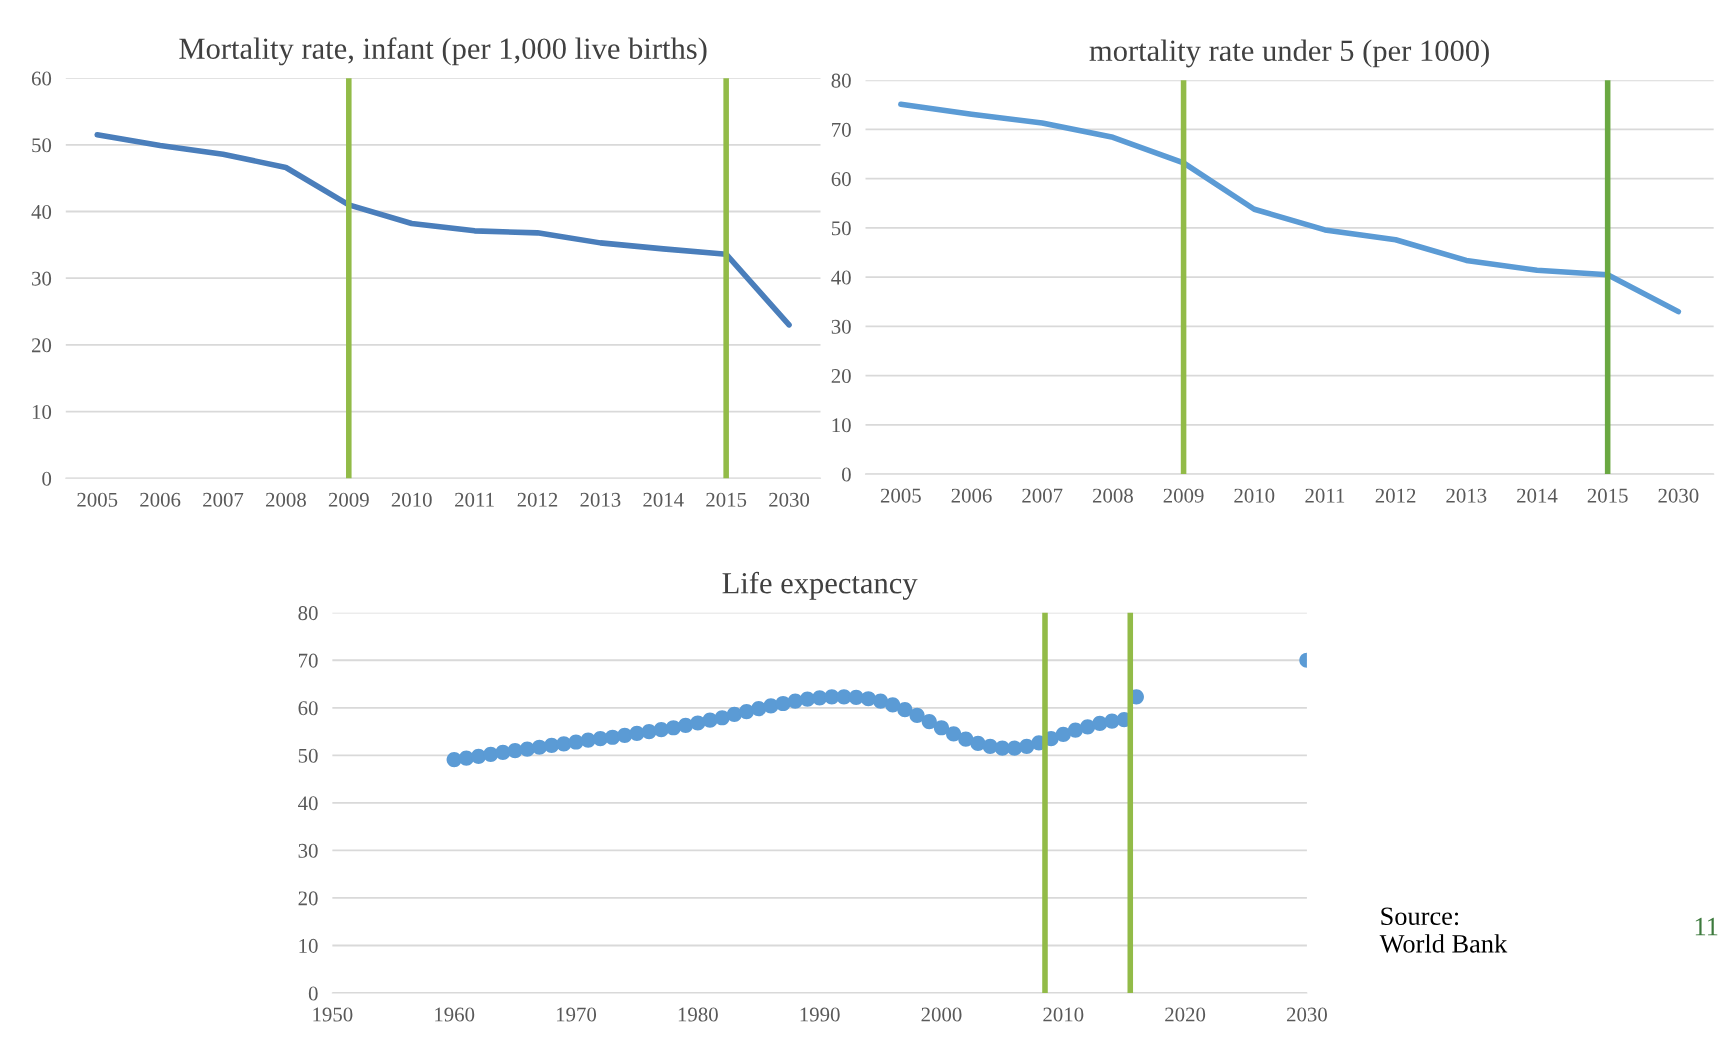 The width and height of the screenshot is (1731, 1042). I want to click on text: 11, so click(1706, 926).